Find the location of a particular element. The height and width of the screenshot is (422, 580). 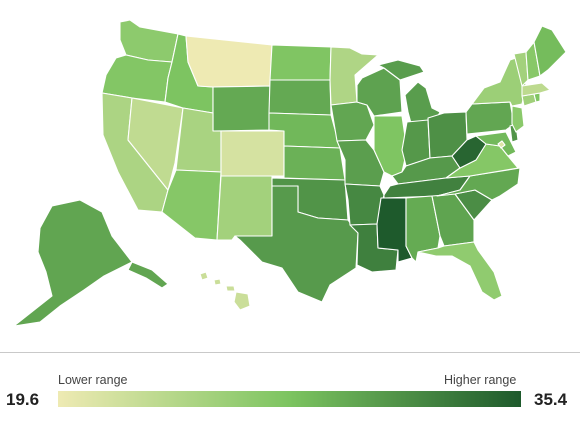

state-nj is located at coordinates (518, 119).